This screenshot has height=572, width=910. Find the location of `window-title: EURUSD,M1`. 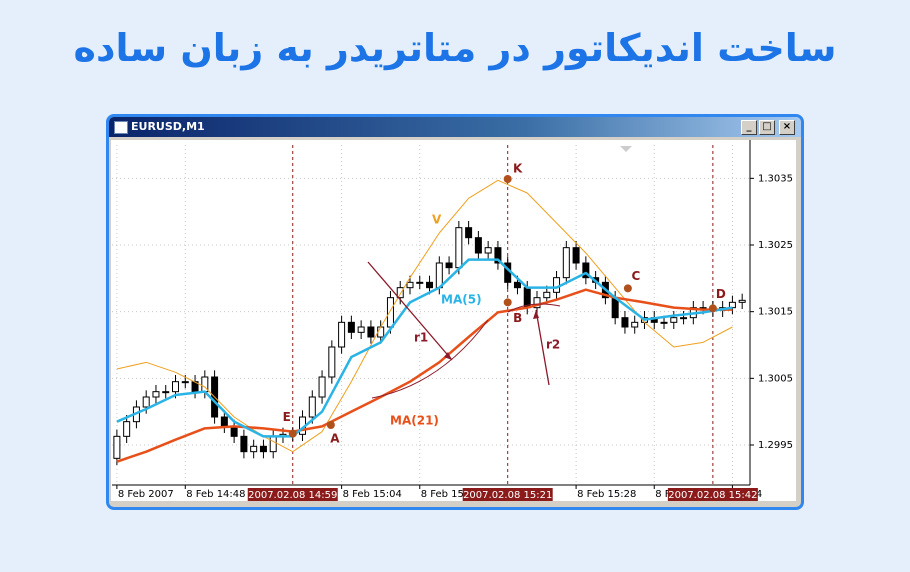

window-title: EURUSD,M1 is located at coordinates (168, 126).